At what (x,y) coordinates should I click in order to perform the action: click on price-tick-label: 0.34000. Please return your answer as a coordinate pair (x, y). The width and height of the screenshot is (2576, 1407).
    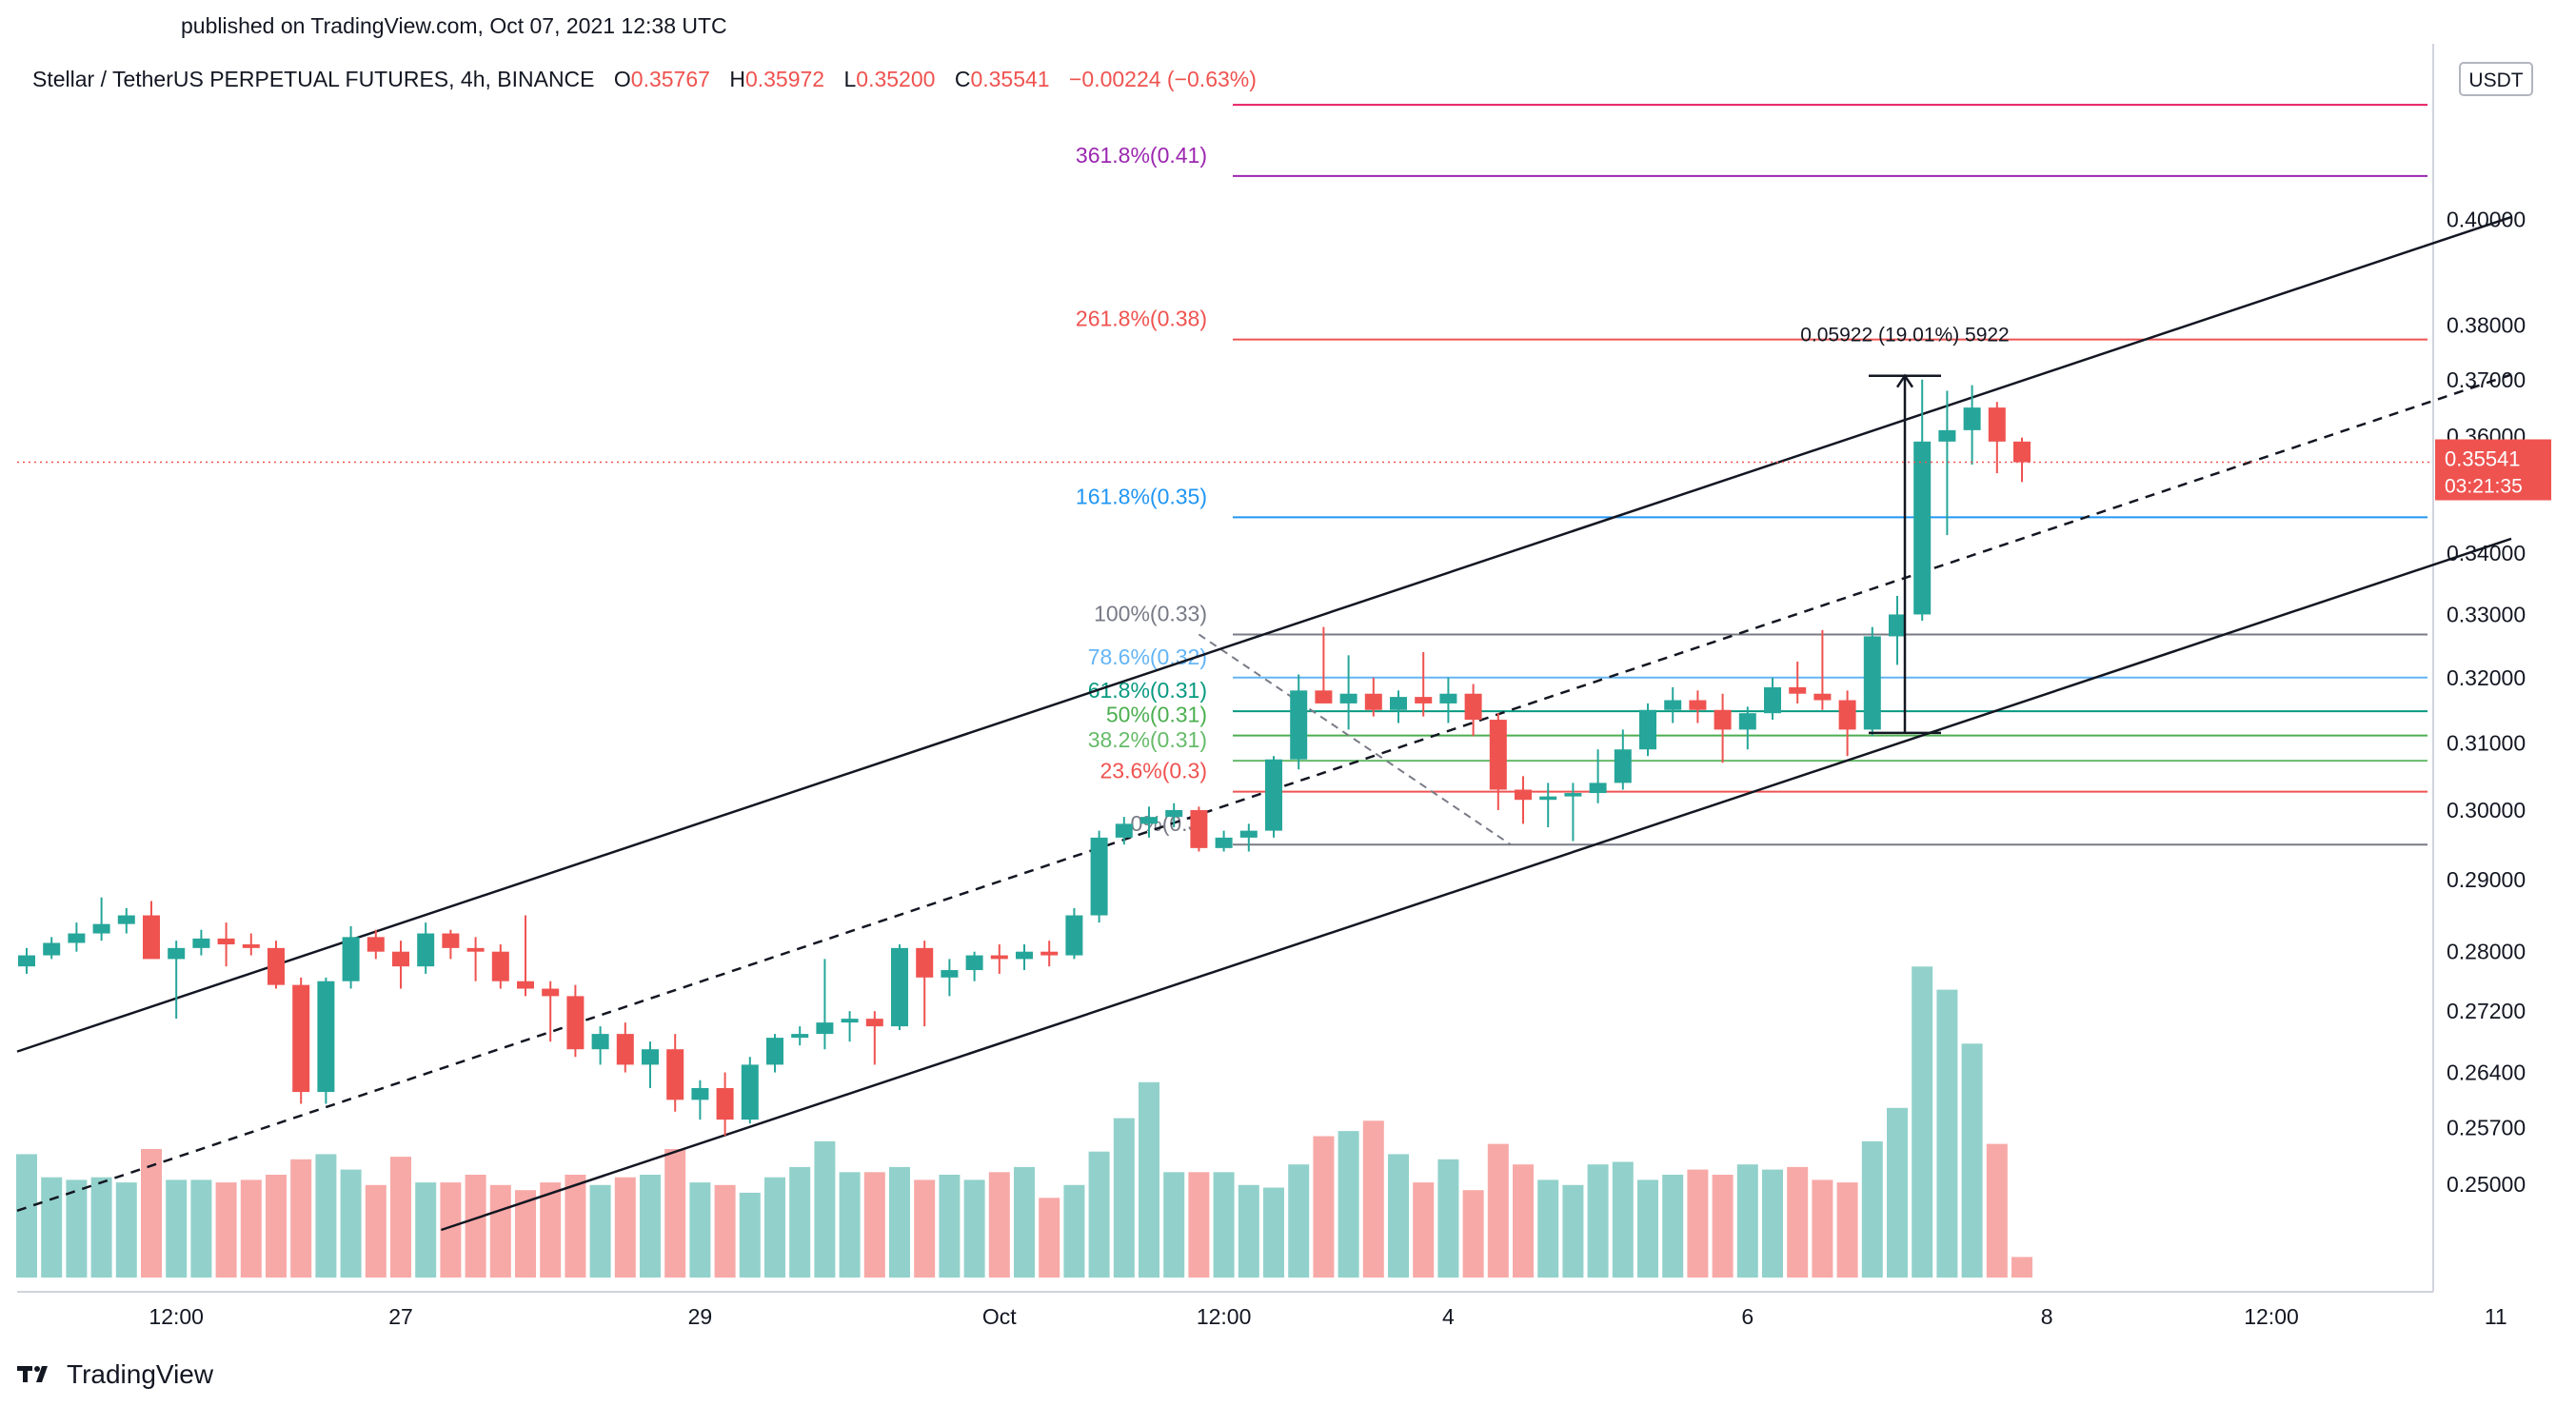
    Looking at the image, I should click on (2486, 553).